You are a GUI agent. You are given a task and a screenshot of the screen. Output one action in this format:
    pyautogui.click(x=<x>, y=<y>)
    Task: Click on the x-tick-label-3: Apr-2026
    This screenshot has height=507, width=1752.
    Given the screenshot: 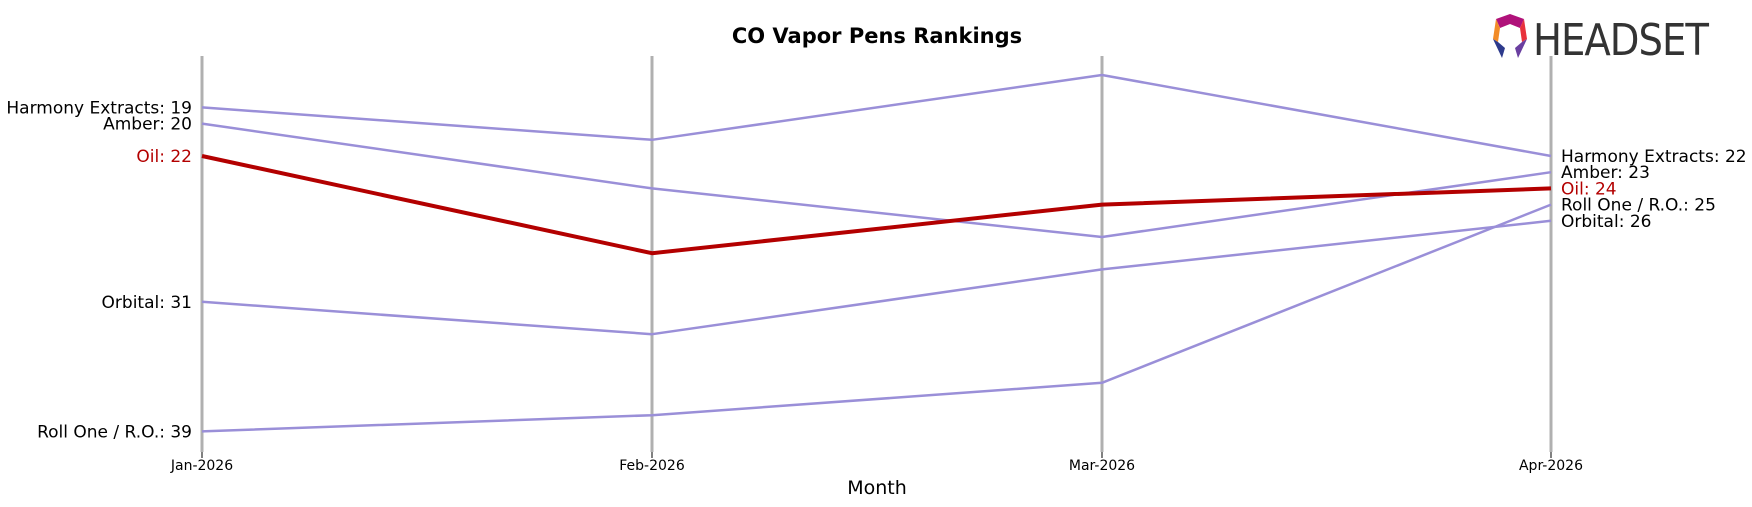 What is the action you would take?
    pyautogui.click(x=1551, y=466)
    